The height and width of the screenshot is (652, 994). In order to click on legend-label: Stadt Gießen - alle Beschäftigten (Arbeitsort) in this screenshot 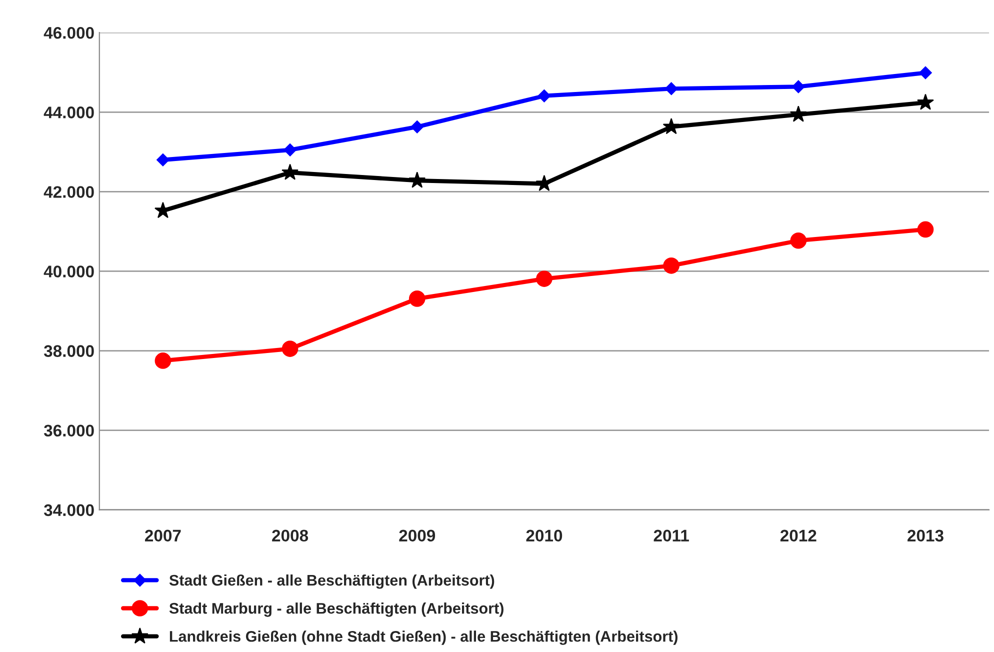, I will do `click(331, 581)`.